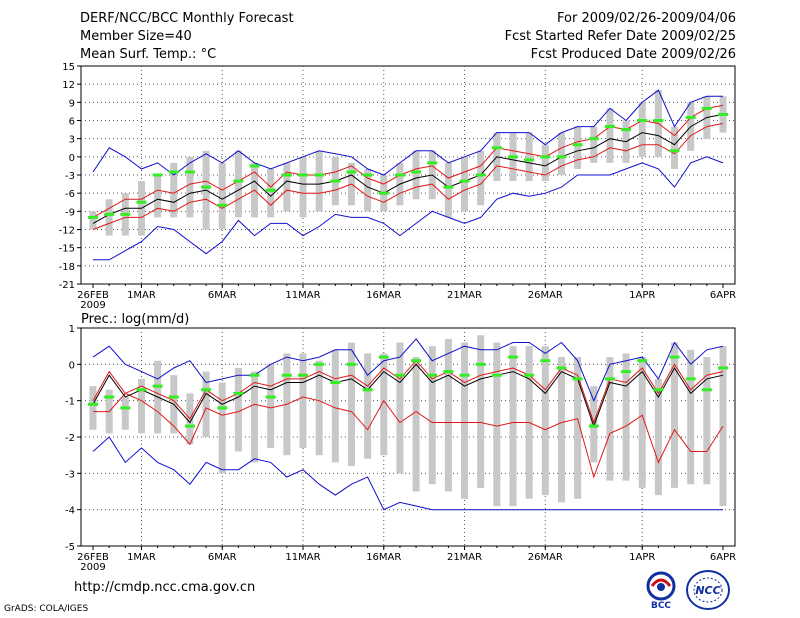  What do you see at coordinates (707, 590) in the screenshot?
I see `ncc-logo-text: NCC` at bounding box center [707, 590].